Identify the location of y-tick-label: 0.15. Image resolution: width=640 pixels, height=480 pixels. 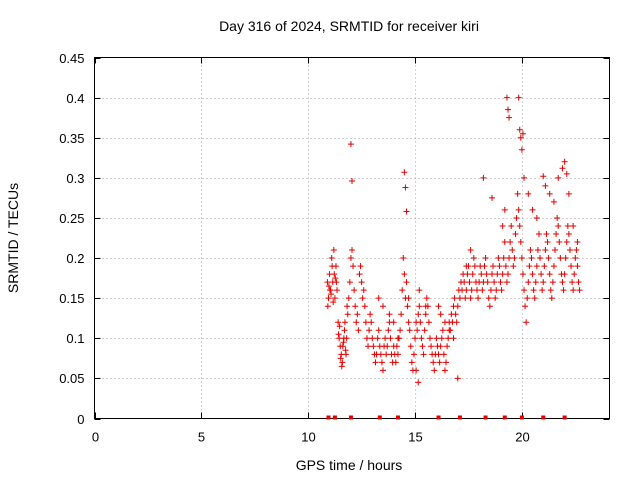
(71, 298).